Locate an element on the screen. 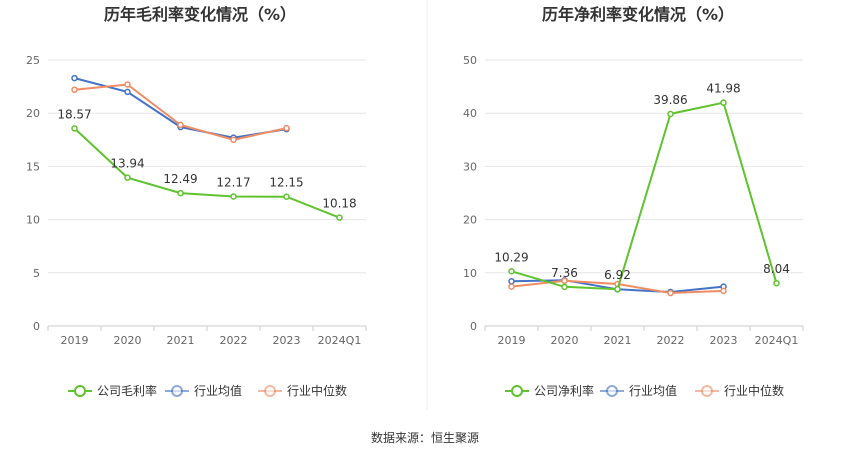 The width and height of the screenshot is (850, 459). right-data-label: 8.04 is located at coordinates (776, 269).